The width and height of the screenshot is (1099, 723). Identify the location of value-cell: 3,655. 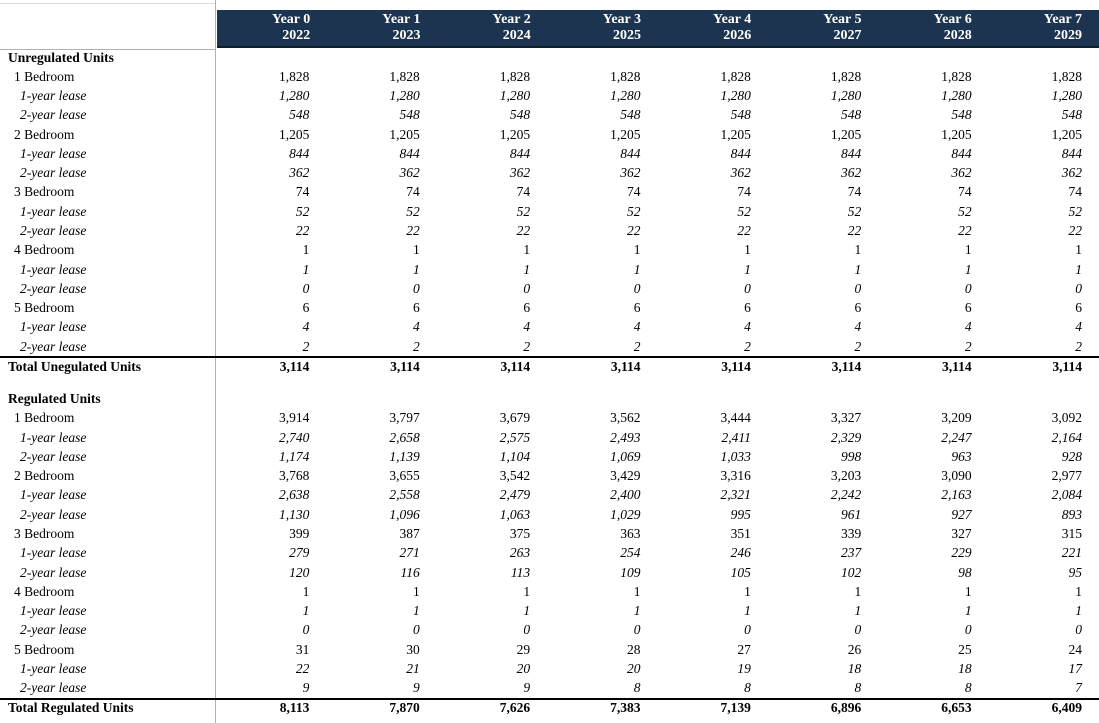
(404, 476).